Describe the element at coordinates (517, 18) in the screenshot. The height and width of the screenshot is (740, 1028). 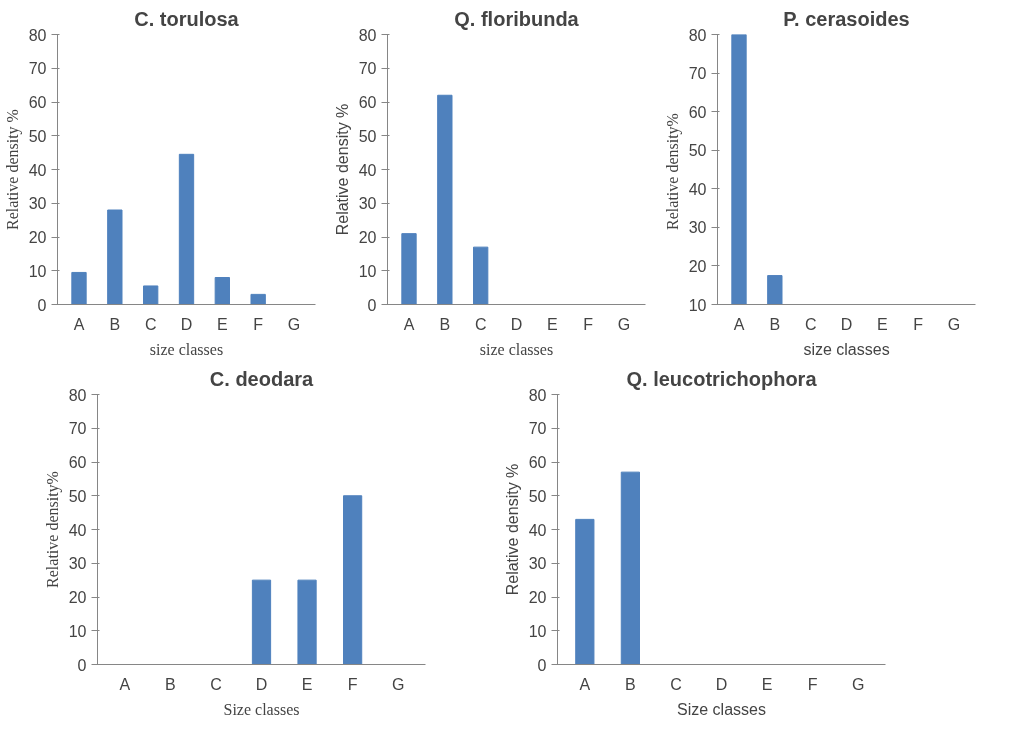
I see `chart-title: Q. floribunda` at that location.